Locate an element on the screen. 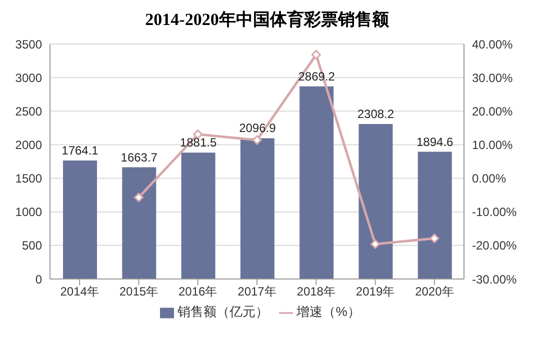 The image size is (534, 337). x-tick-label: 2020年 is located at coordinates (434, 291).